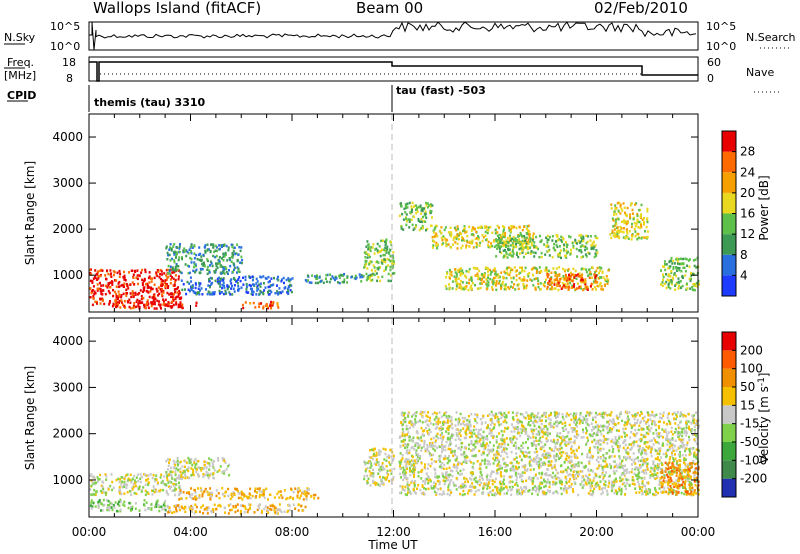  I want to click on cpid-segment-2: tau (fast) -503, so click(441, 90).